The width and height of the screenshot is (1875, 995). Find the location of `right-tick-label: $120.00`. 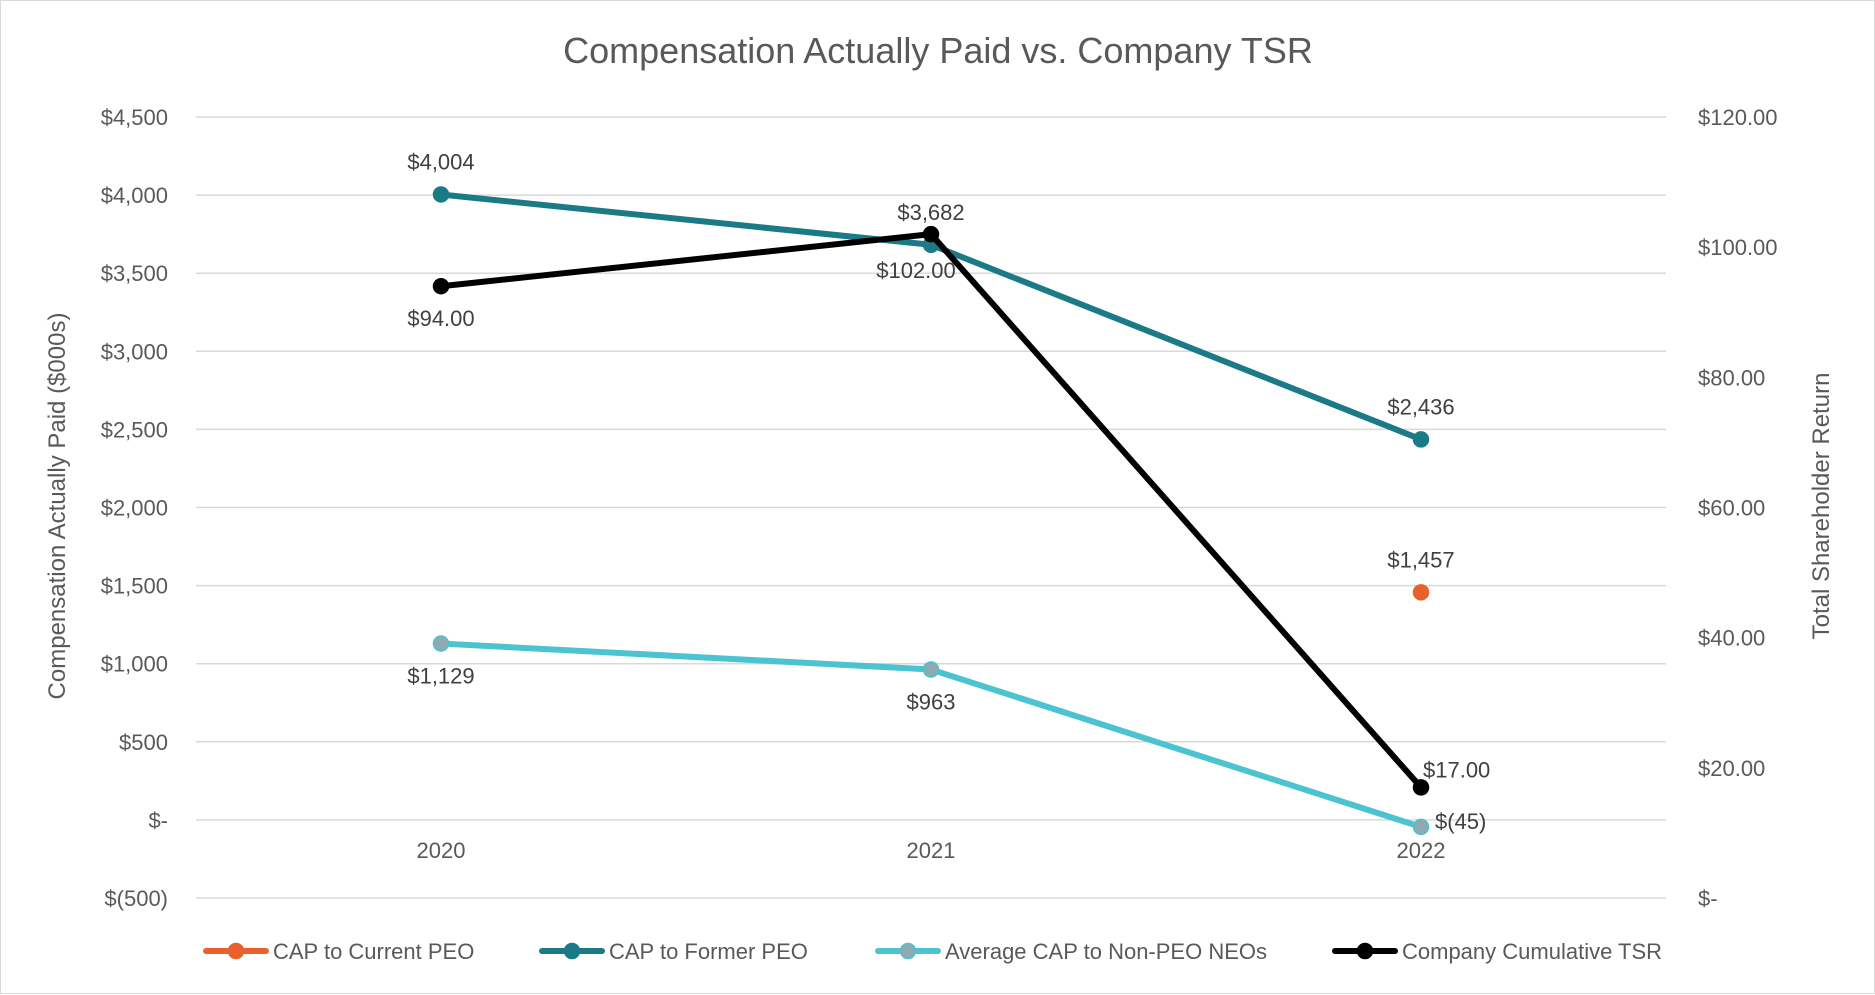

right-tick-label: $120.00 is located at coordinates (1738, 117).